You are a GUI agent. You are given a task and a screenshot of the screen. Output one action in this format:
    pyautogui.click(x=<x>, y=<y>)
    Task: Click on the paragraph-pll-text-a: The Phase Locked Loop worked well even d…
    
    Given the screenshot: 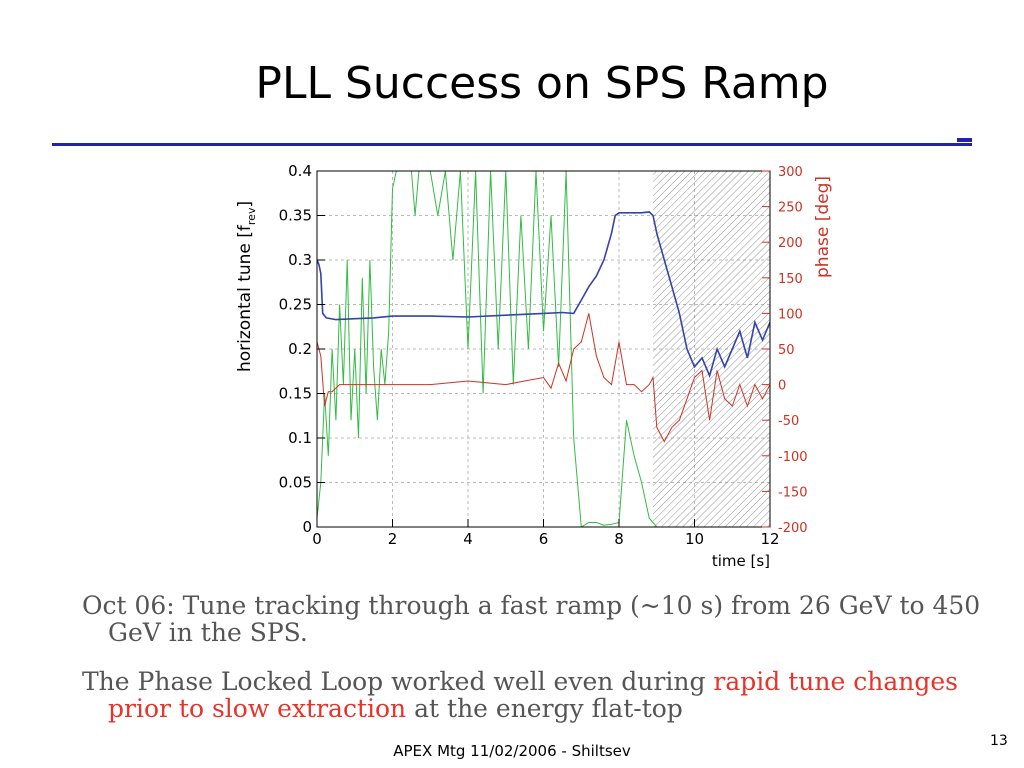 What is the action you would take?
    pyautogui.click(x=398, y=681)
    